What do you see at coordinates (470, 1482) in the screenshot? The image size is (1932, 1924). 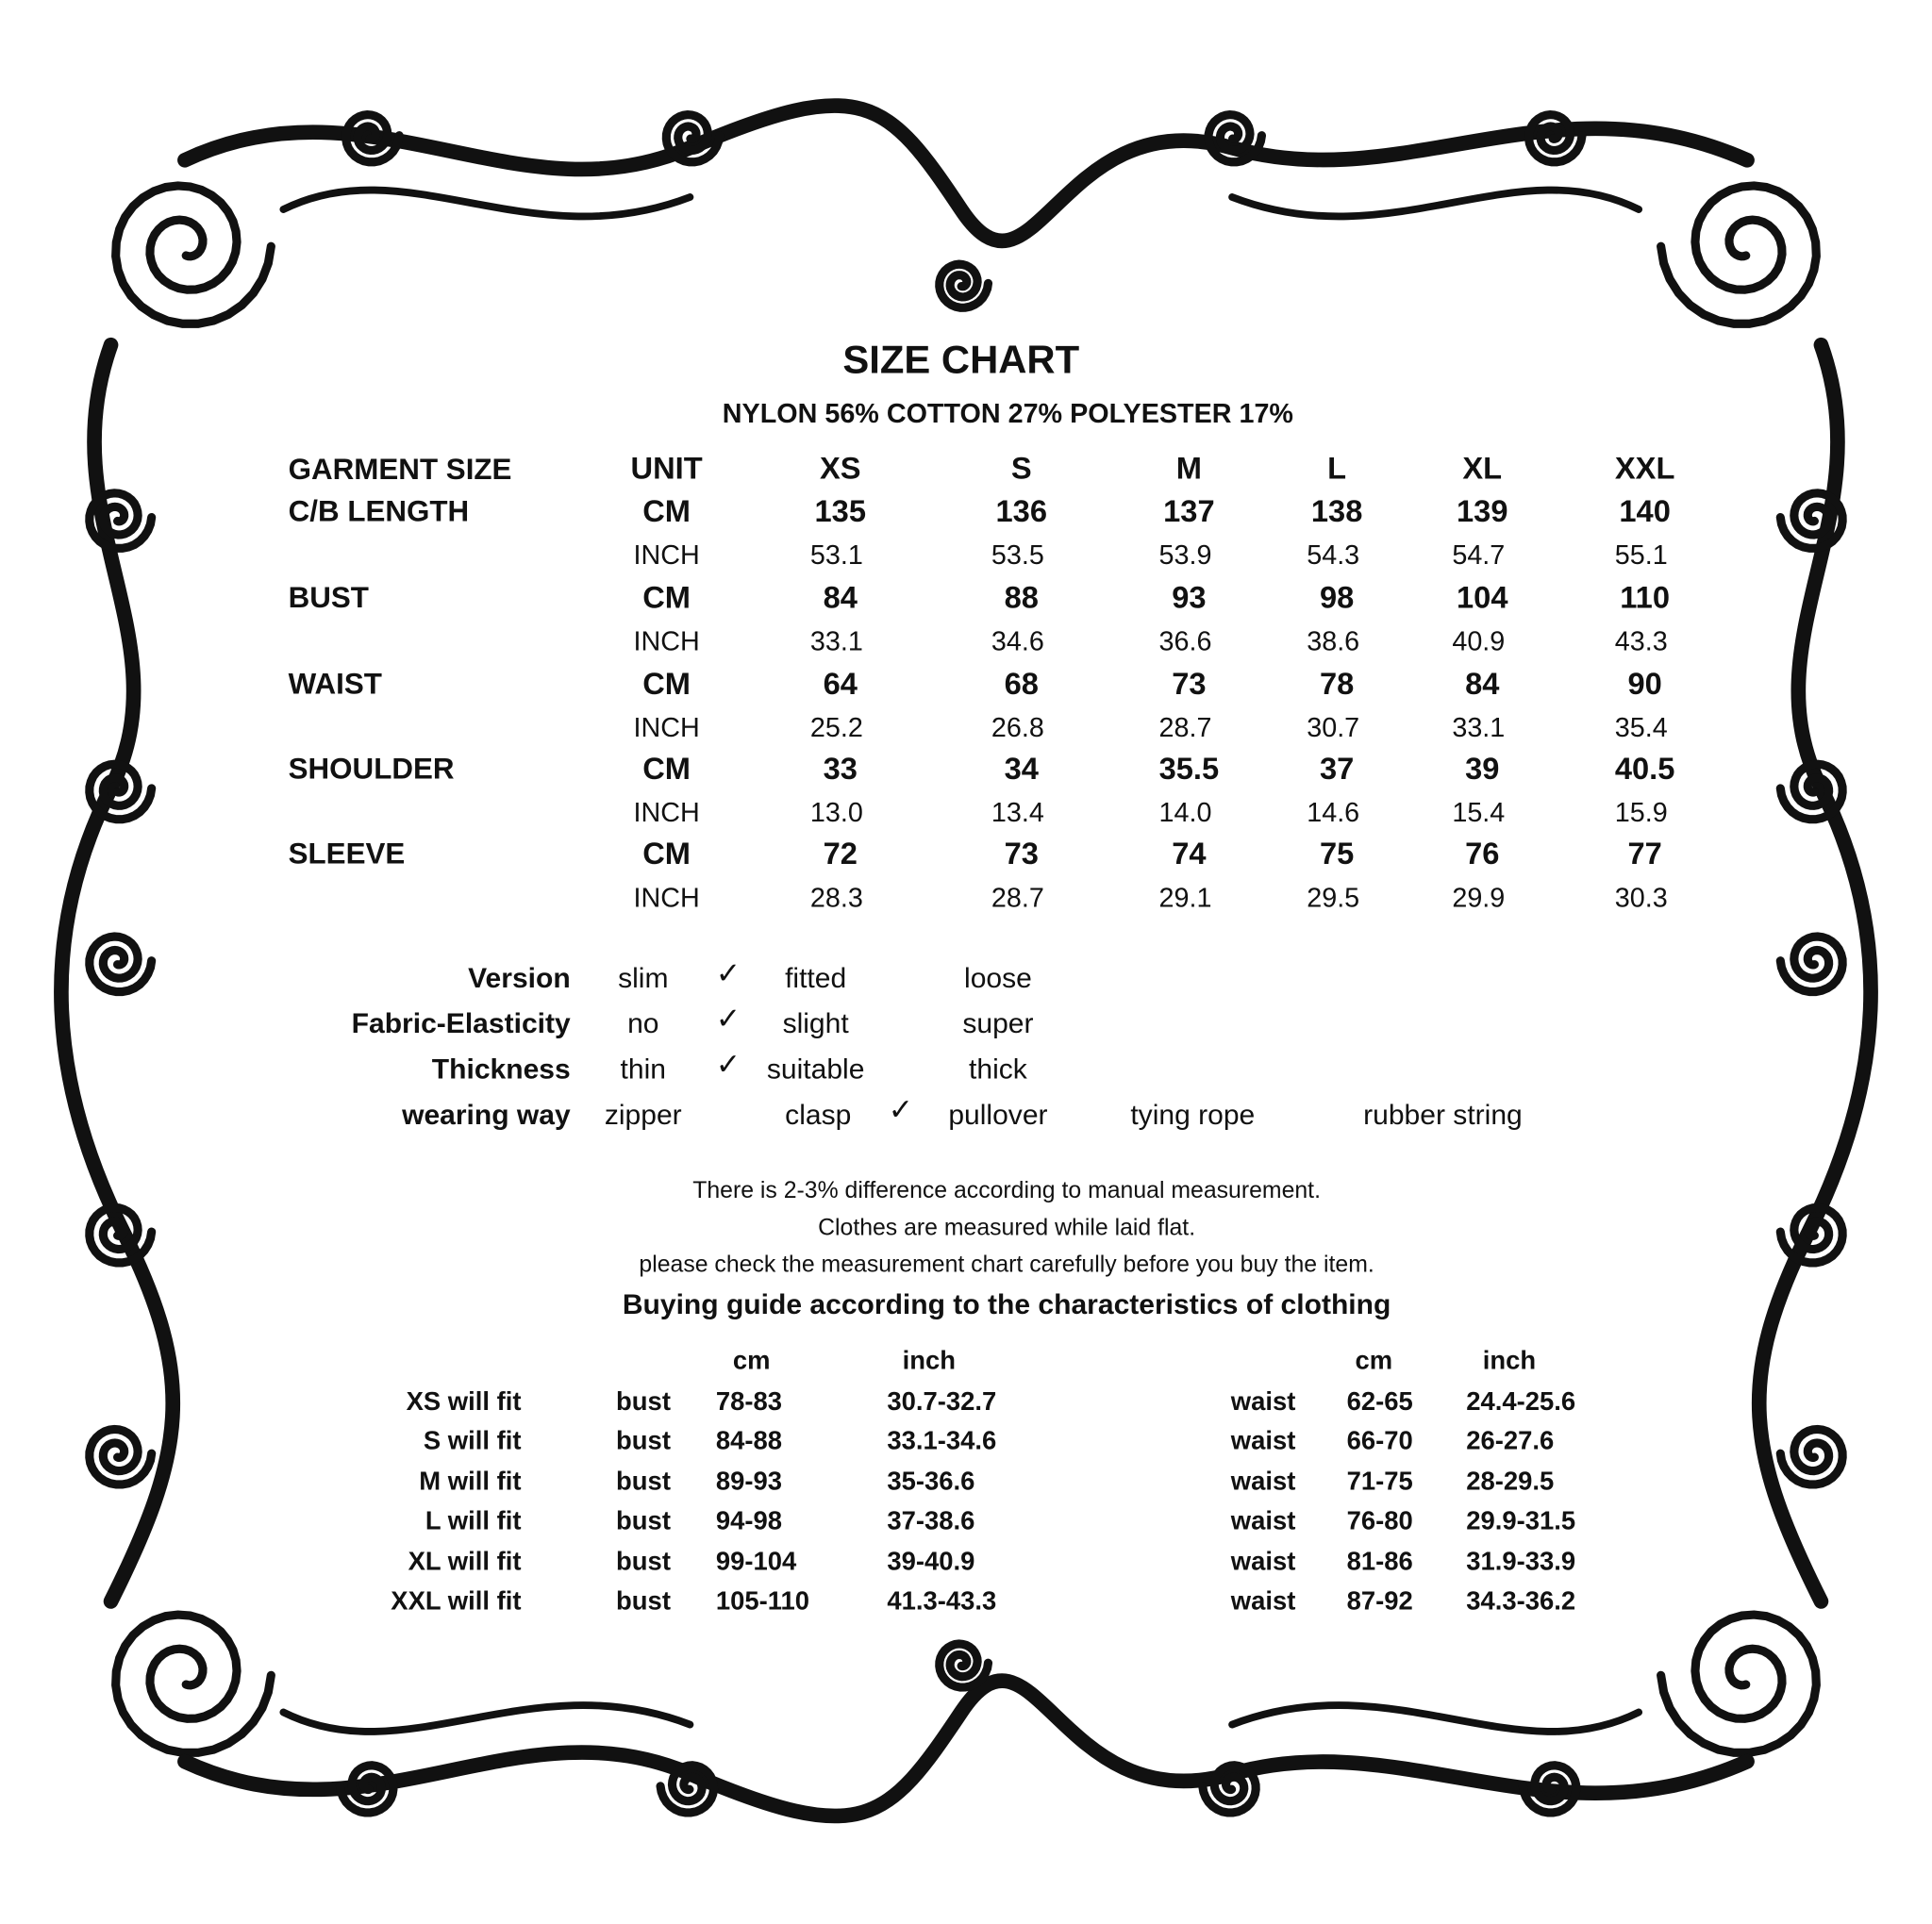 I see `guide-size-label: M will fit` at bounding box center [470, 1482].